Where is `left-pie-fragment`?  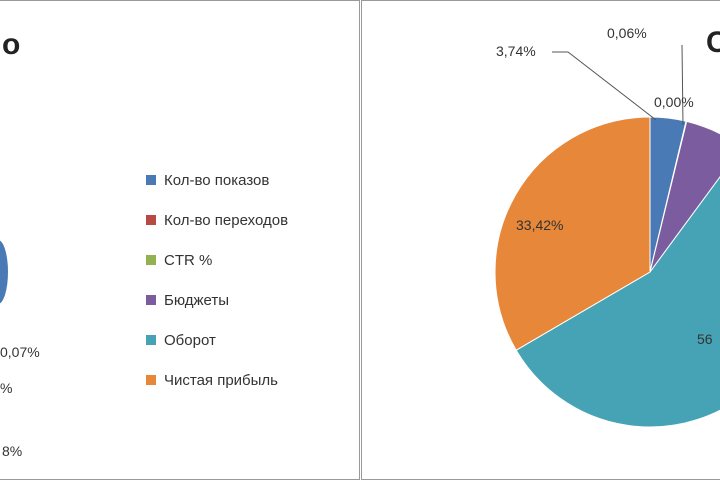
left-pie-fragment is located at coordinates (4, 272).